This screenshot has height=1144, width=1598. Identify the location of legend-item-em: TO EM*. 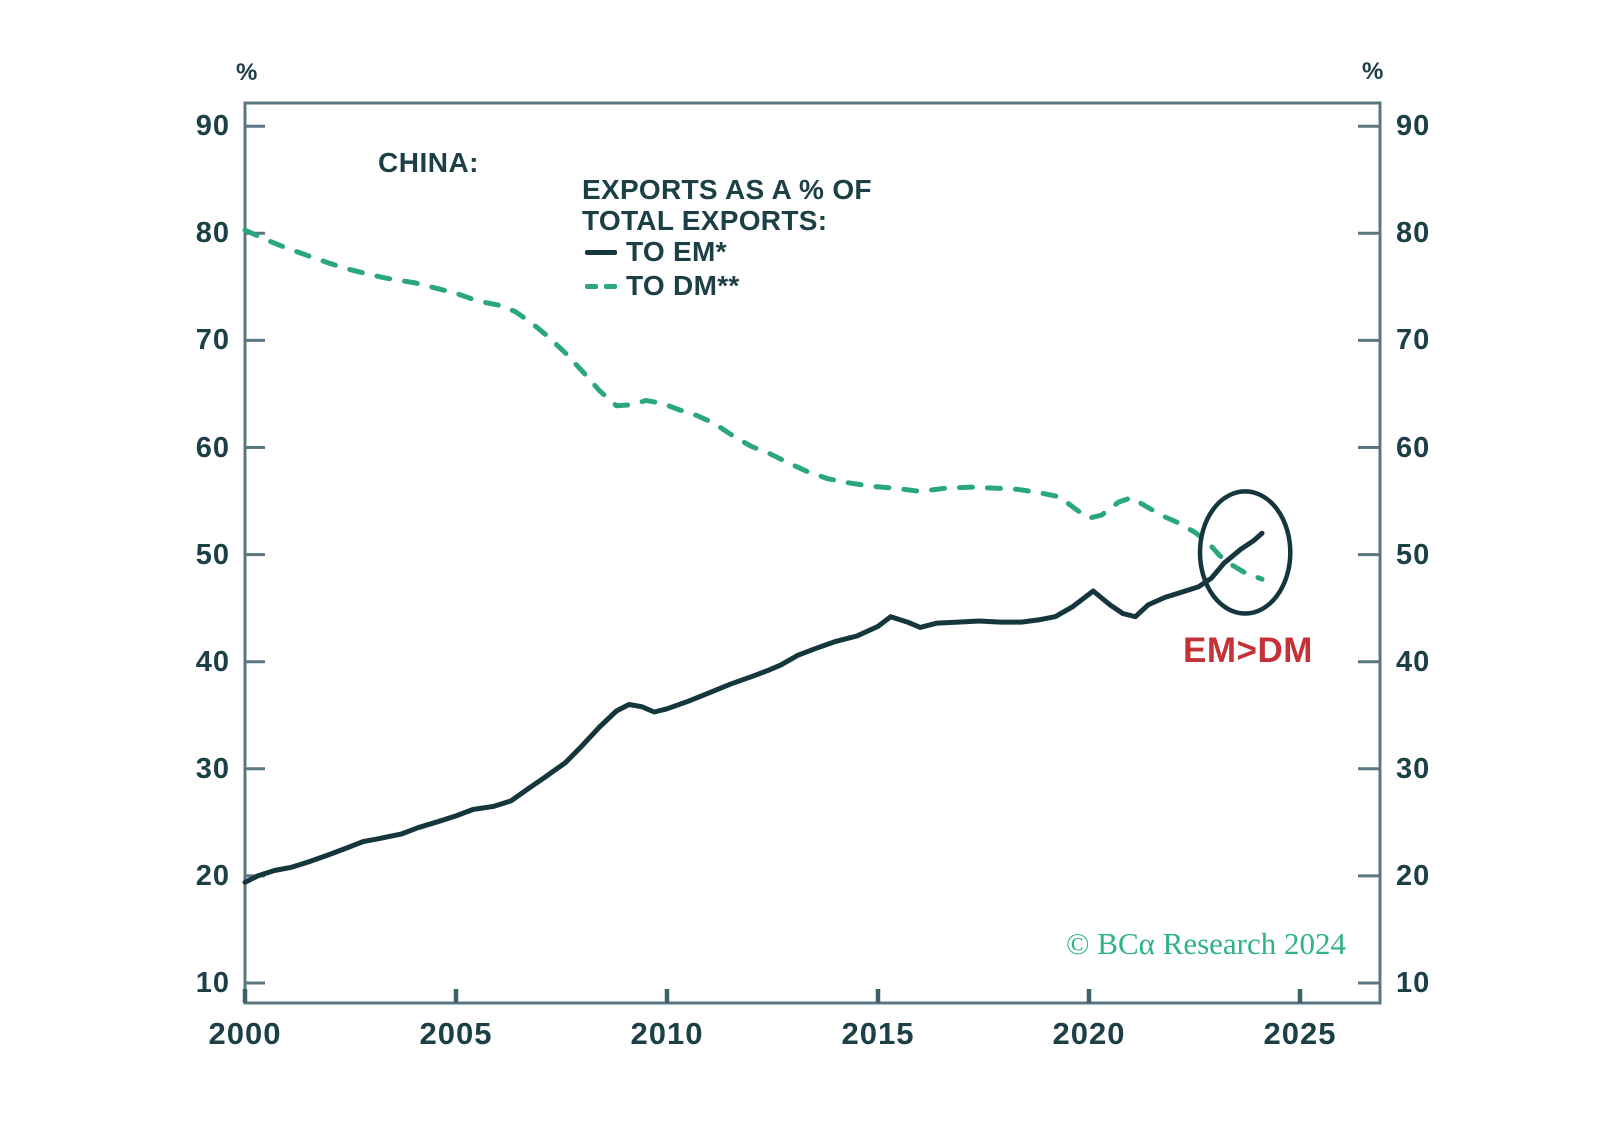
(656, 252).